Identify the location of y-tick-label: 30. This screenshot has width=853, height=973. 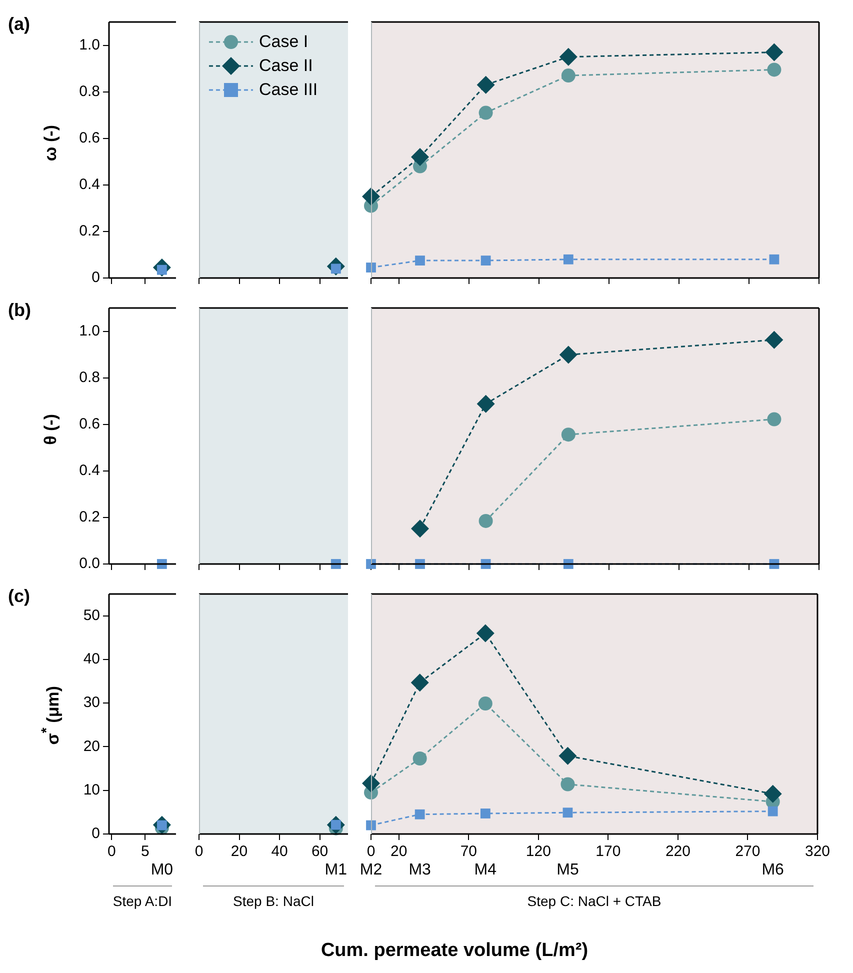
(91, 703).